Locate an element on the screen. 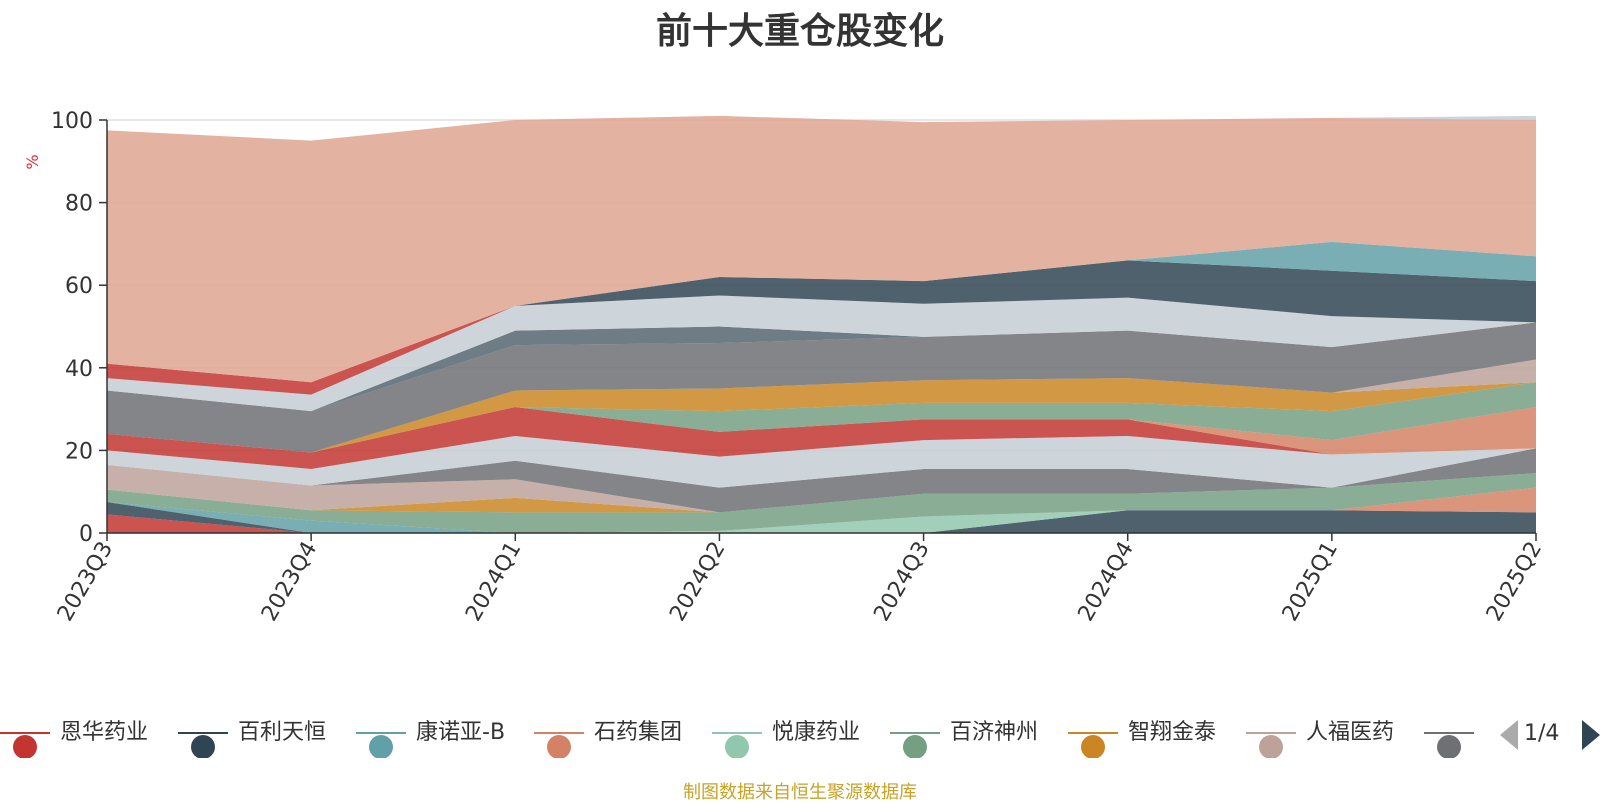 The height and width of the screenshot is (804, 1600). legend-label: 石药集团 is located at coordinates (638, 732).